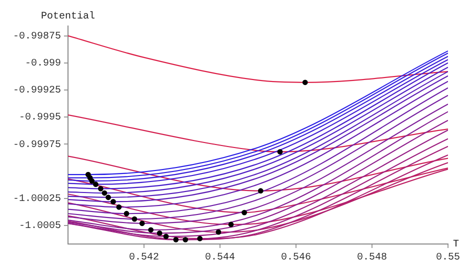 The height and width of the screenshot is (274, 474). What do you see at coordinates (296, 258) in the screenshot?
I see `x-tick-label: 0.546` at bounding box center [296, 258].